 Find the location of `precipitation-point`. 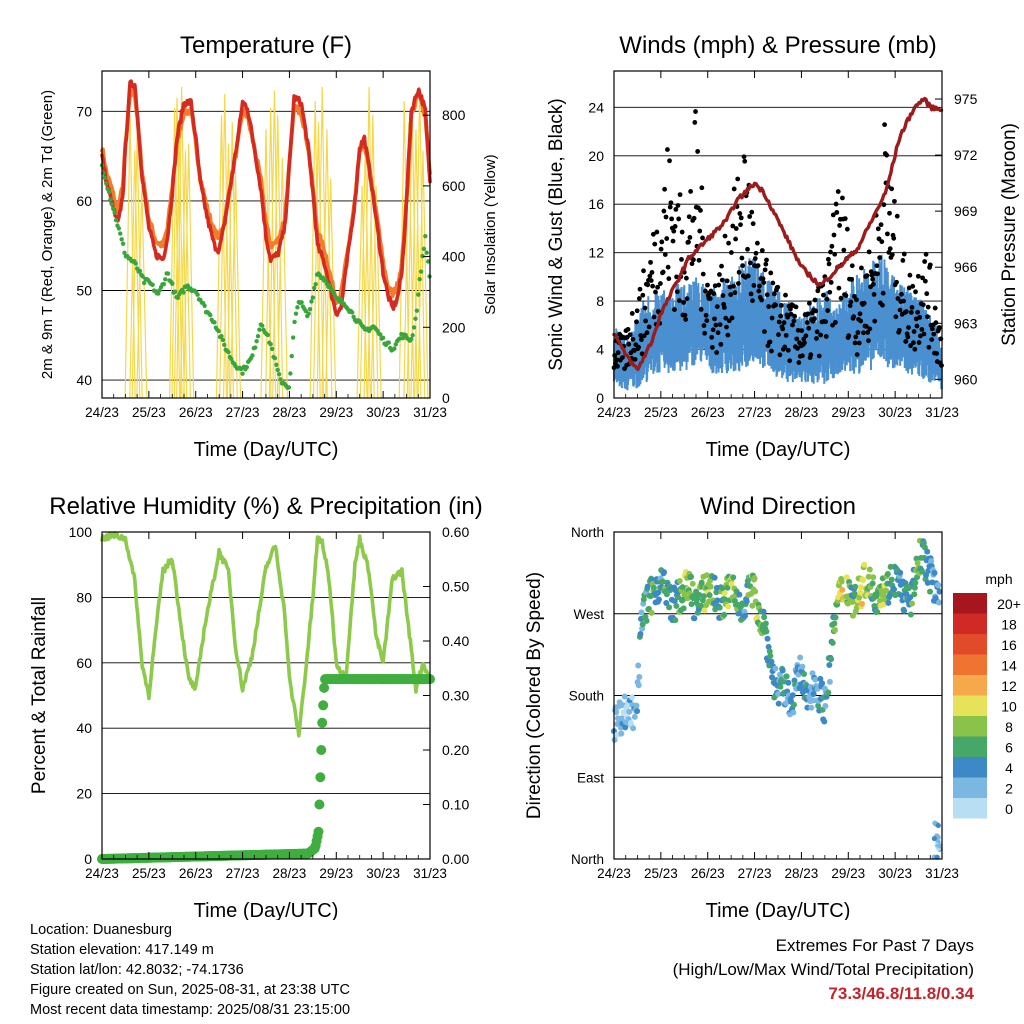

precipitation-point is located at coordinates (321, 750).